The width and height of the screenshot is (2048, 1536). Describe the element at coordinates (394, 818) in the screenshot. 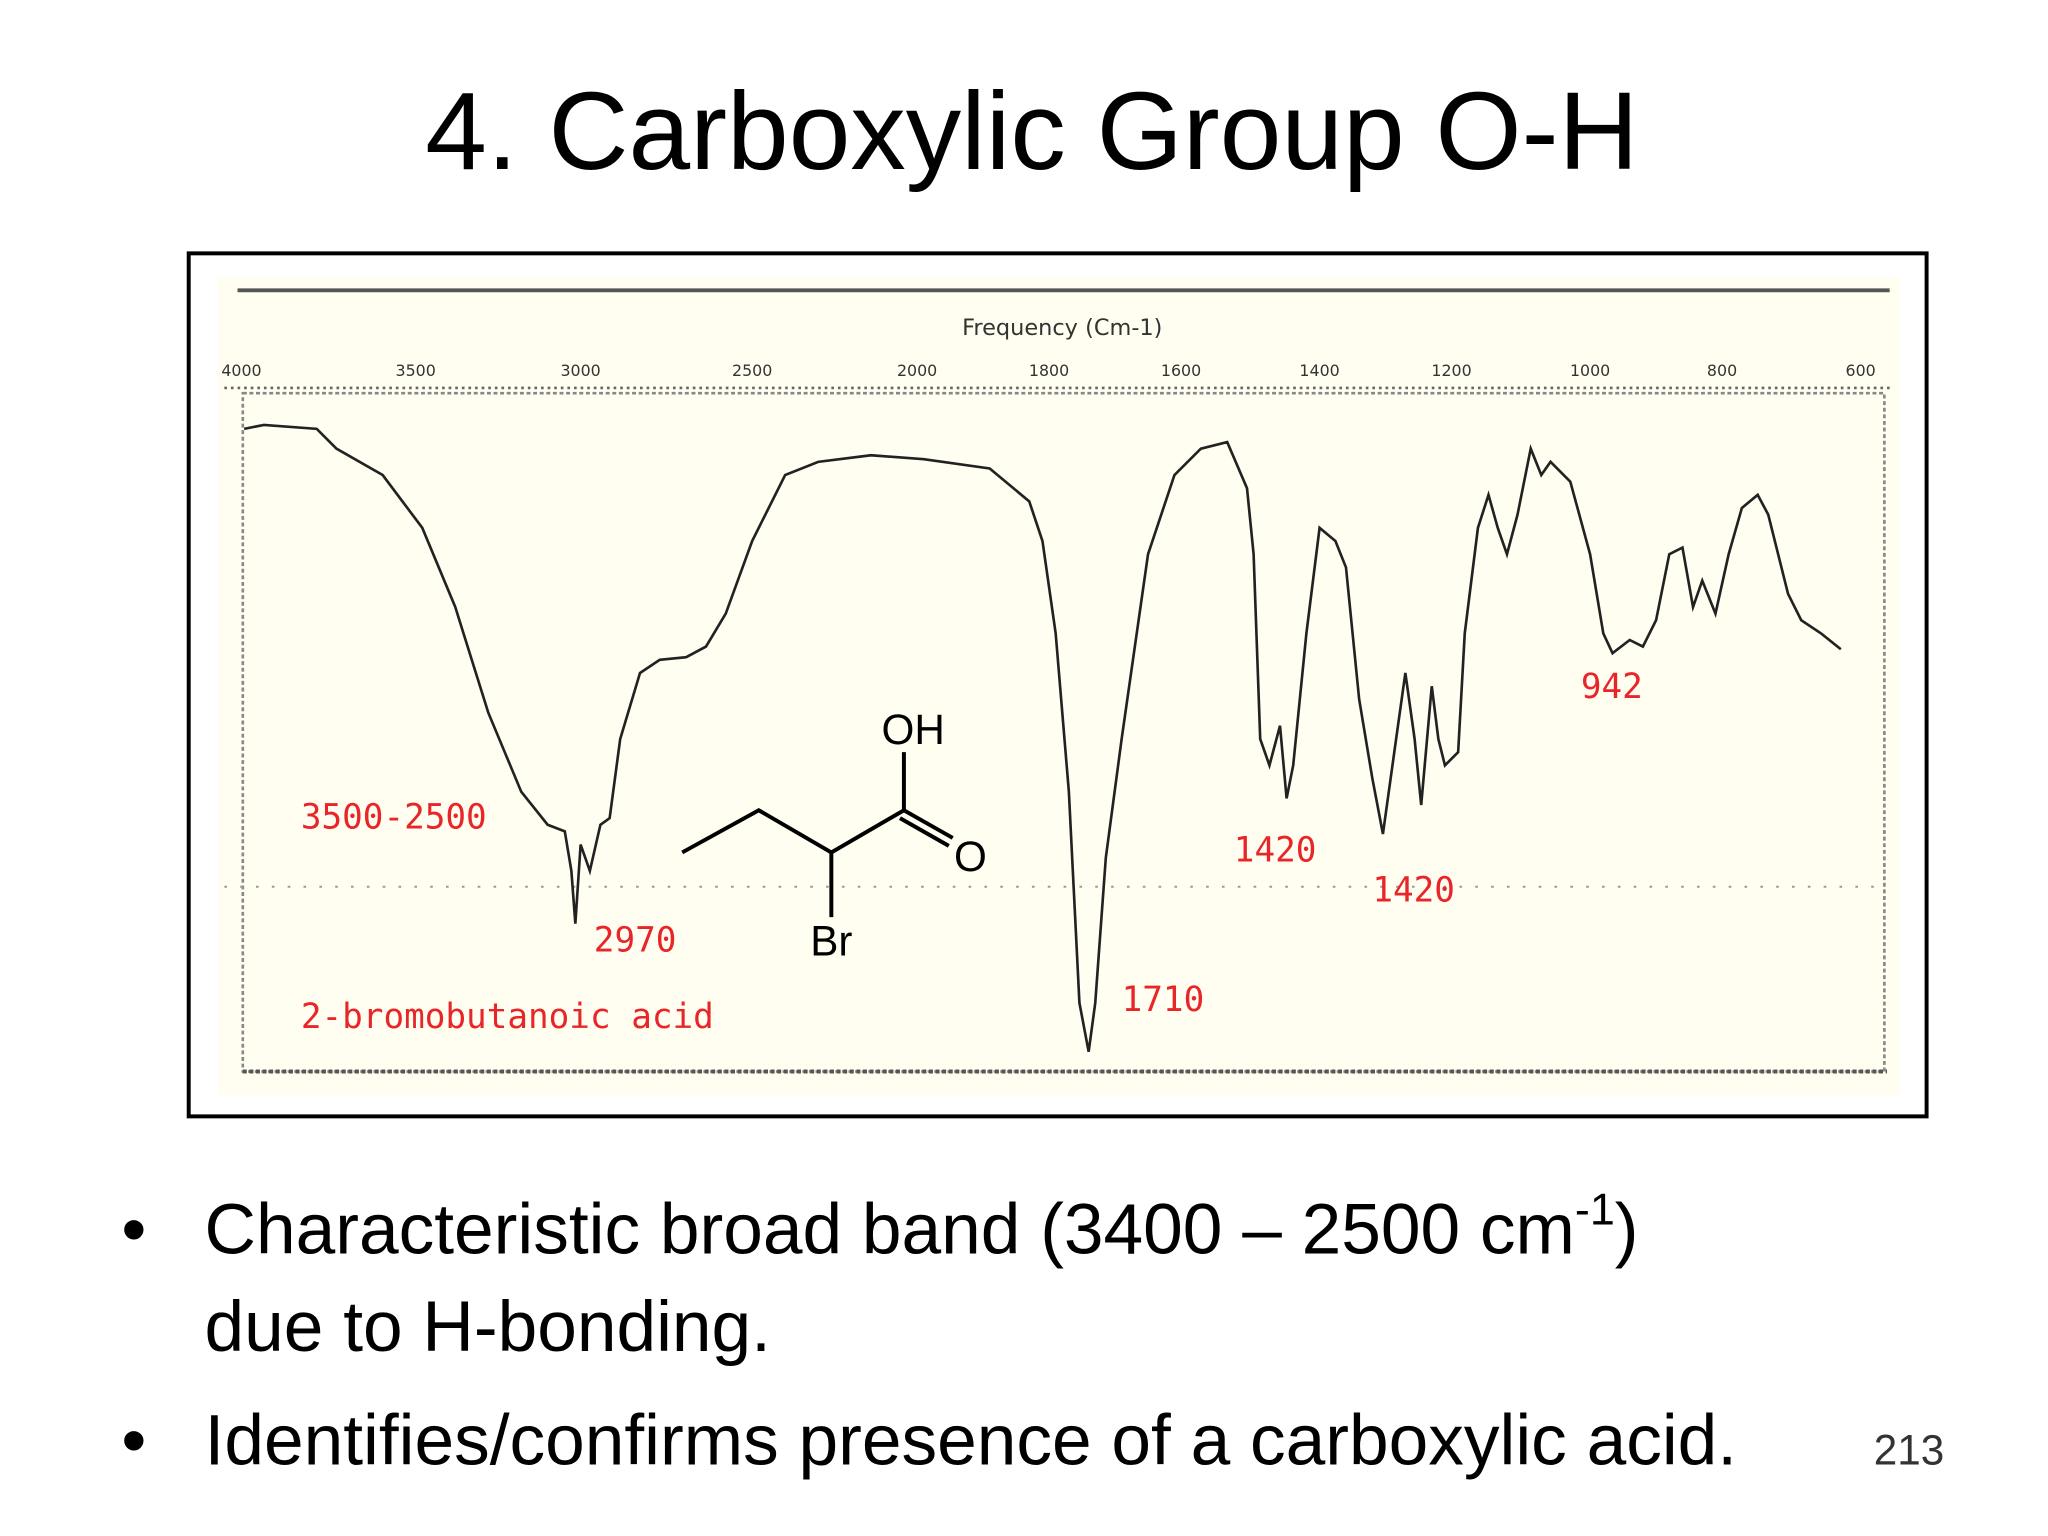

I see `peak-label: 3500-2500` at that location.